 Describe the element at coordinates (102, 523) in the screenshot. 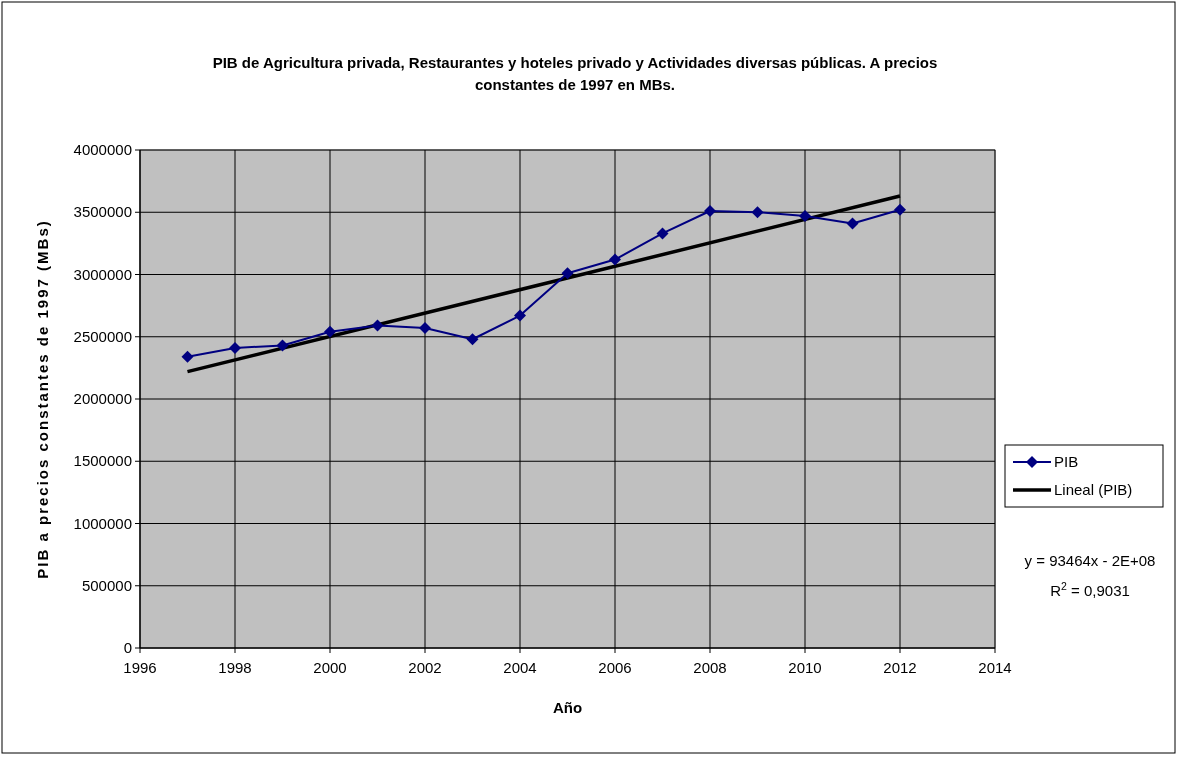

I see `y-tick-label: 1000000` at that location.